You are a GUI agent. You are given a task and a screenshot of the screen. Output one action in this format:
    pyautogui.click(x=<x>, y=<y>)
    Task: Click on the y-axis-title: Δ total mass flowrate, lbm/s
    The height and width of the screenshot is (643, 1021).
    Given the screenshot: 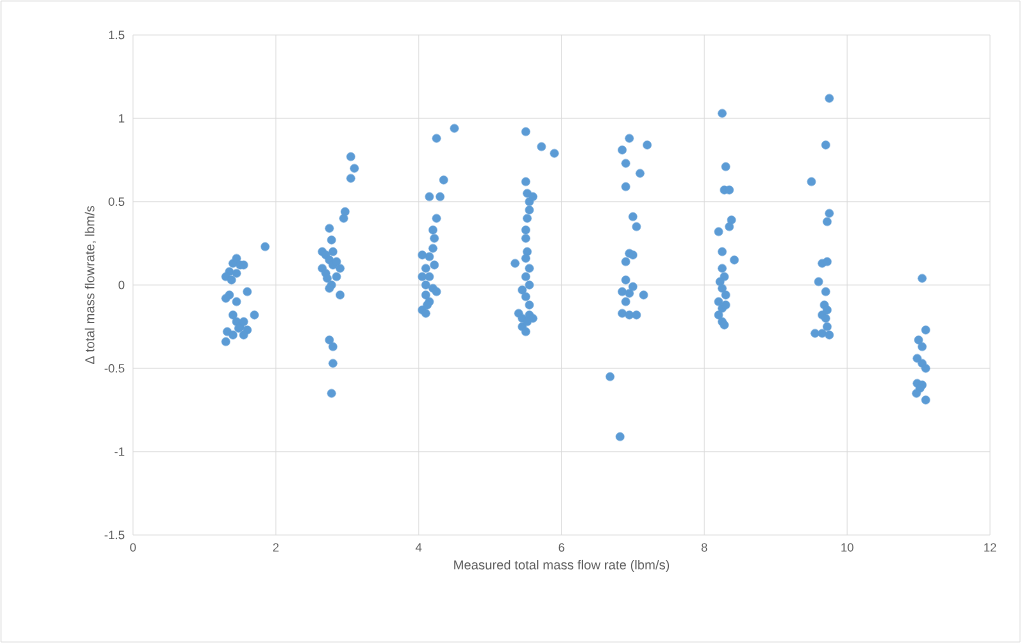 What is the action you would take?
    pyautogui.click(x=90, y=285)
    